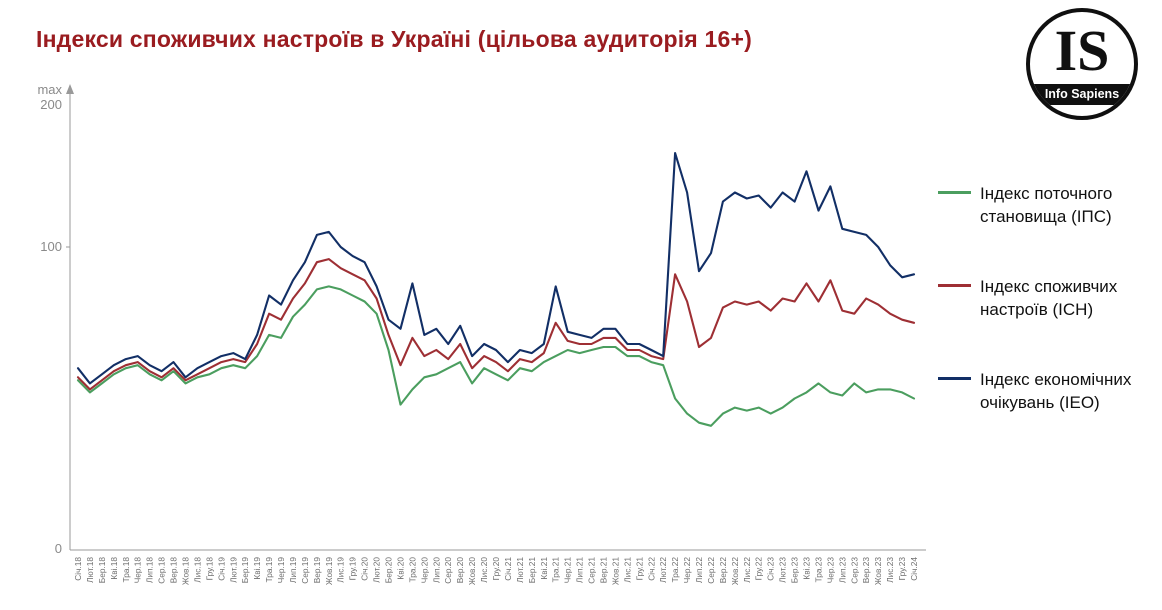  I want to click on x-tick-label: Січ.22, so click(651, 569).